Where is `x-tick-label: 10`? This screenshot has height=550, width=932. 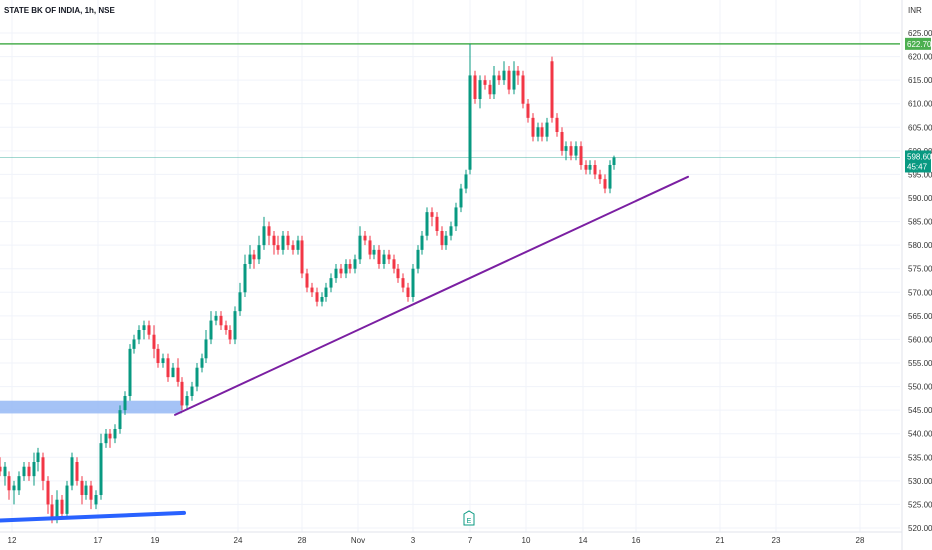
x-tick-label: 10 is located at coordinates (526, 540).